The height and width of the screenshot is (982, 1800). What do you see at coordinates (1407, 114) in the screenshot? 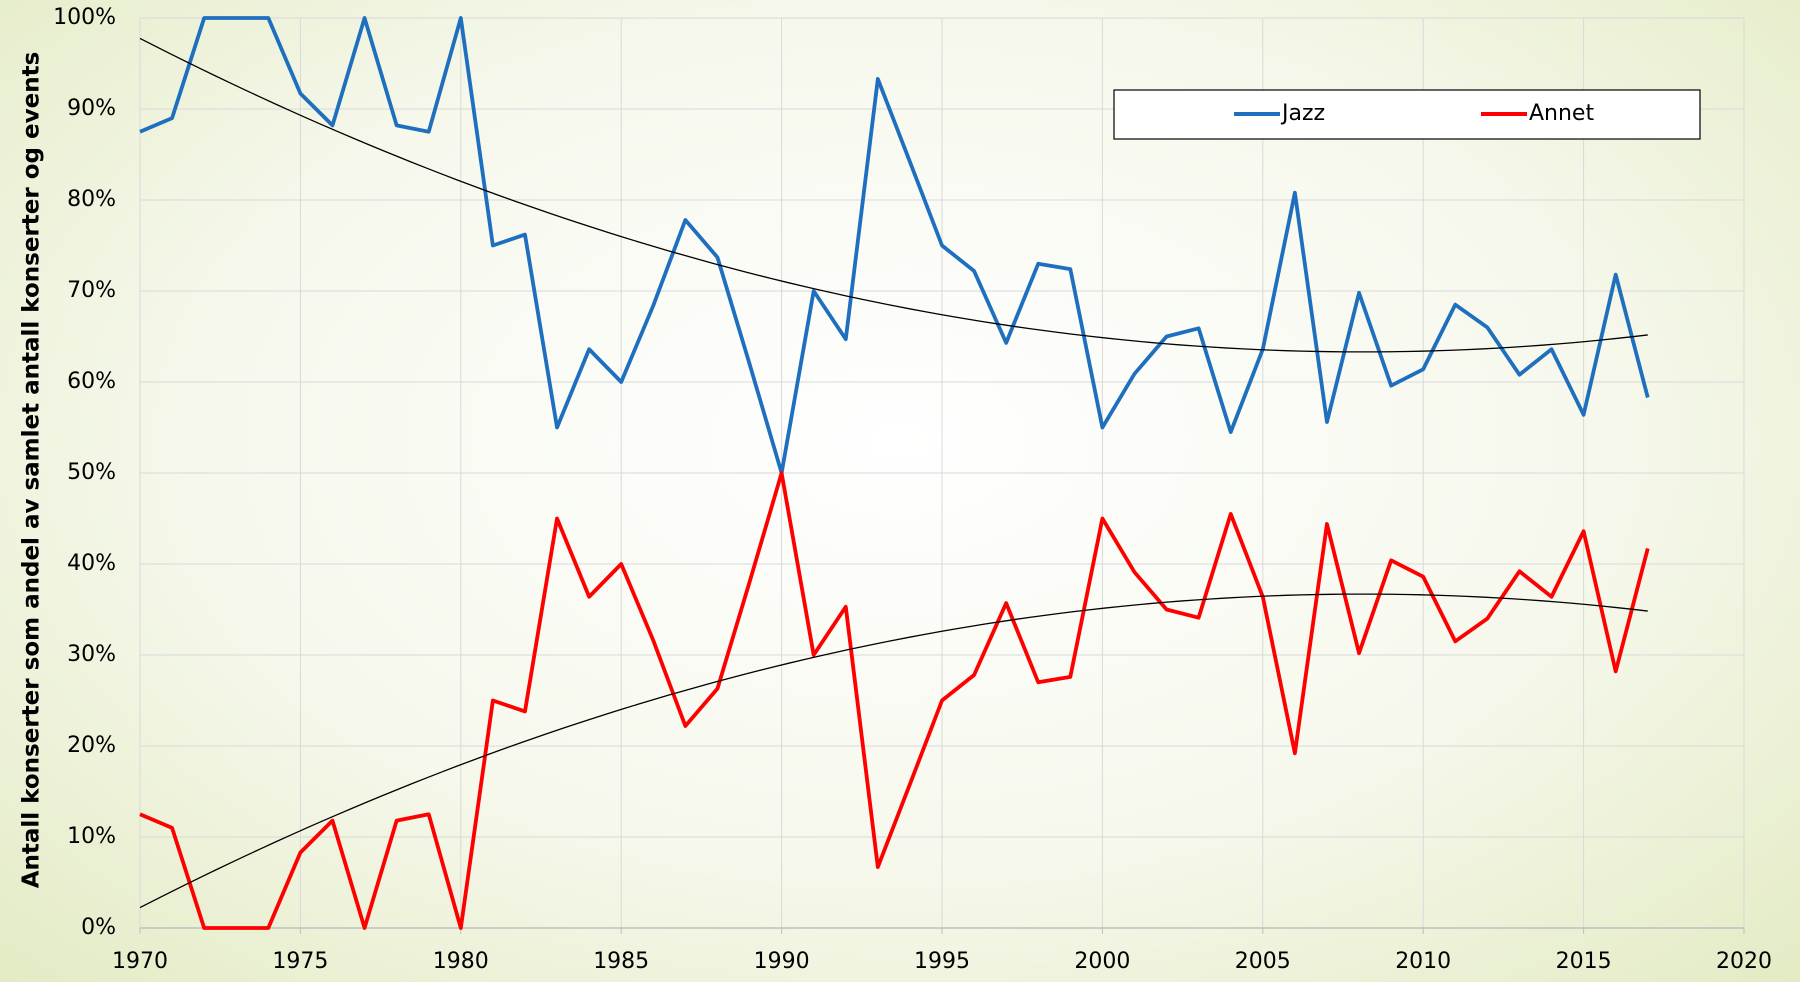
I see `legend-box` at bounding box center [1407, 114].